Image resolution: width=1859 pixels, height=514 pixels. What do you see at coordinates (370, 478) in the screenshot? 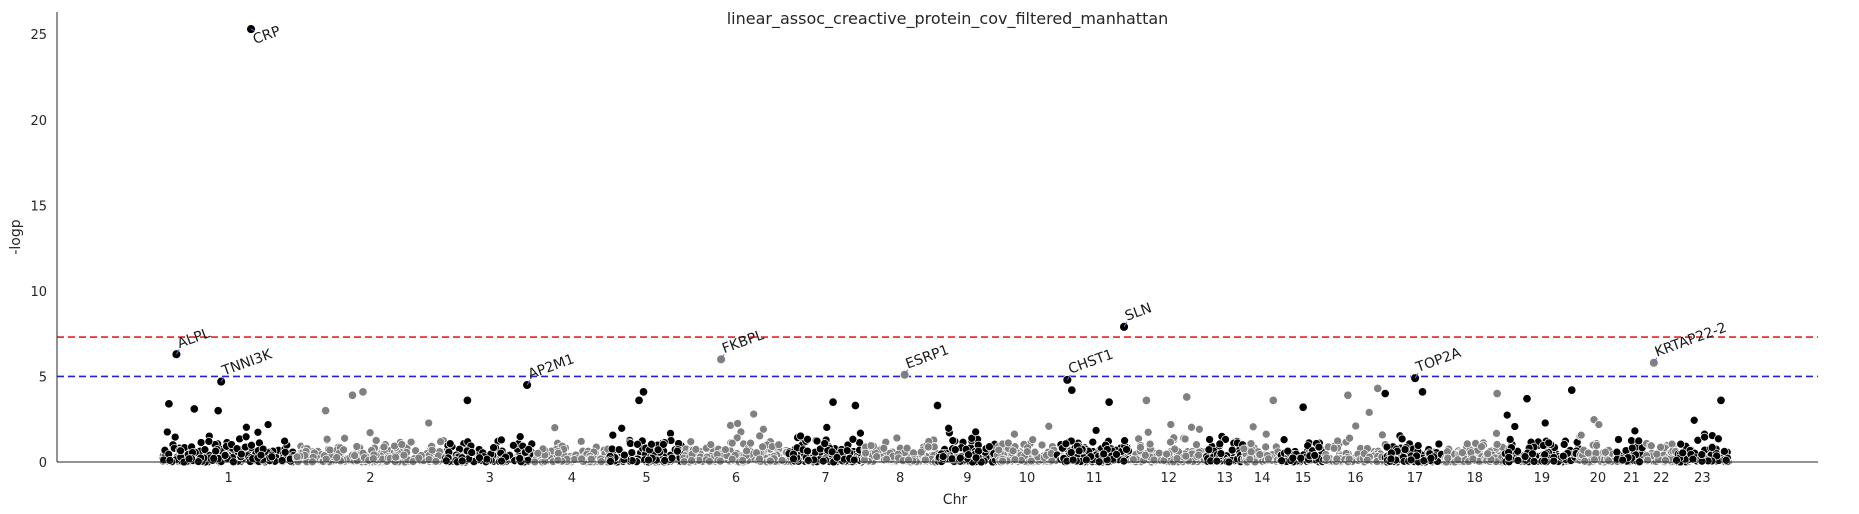
I see `x-tick-label: 2` at bounding box center [370, 478].